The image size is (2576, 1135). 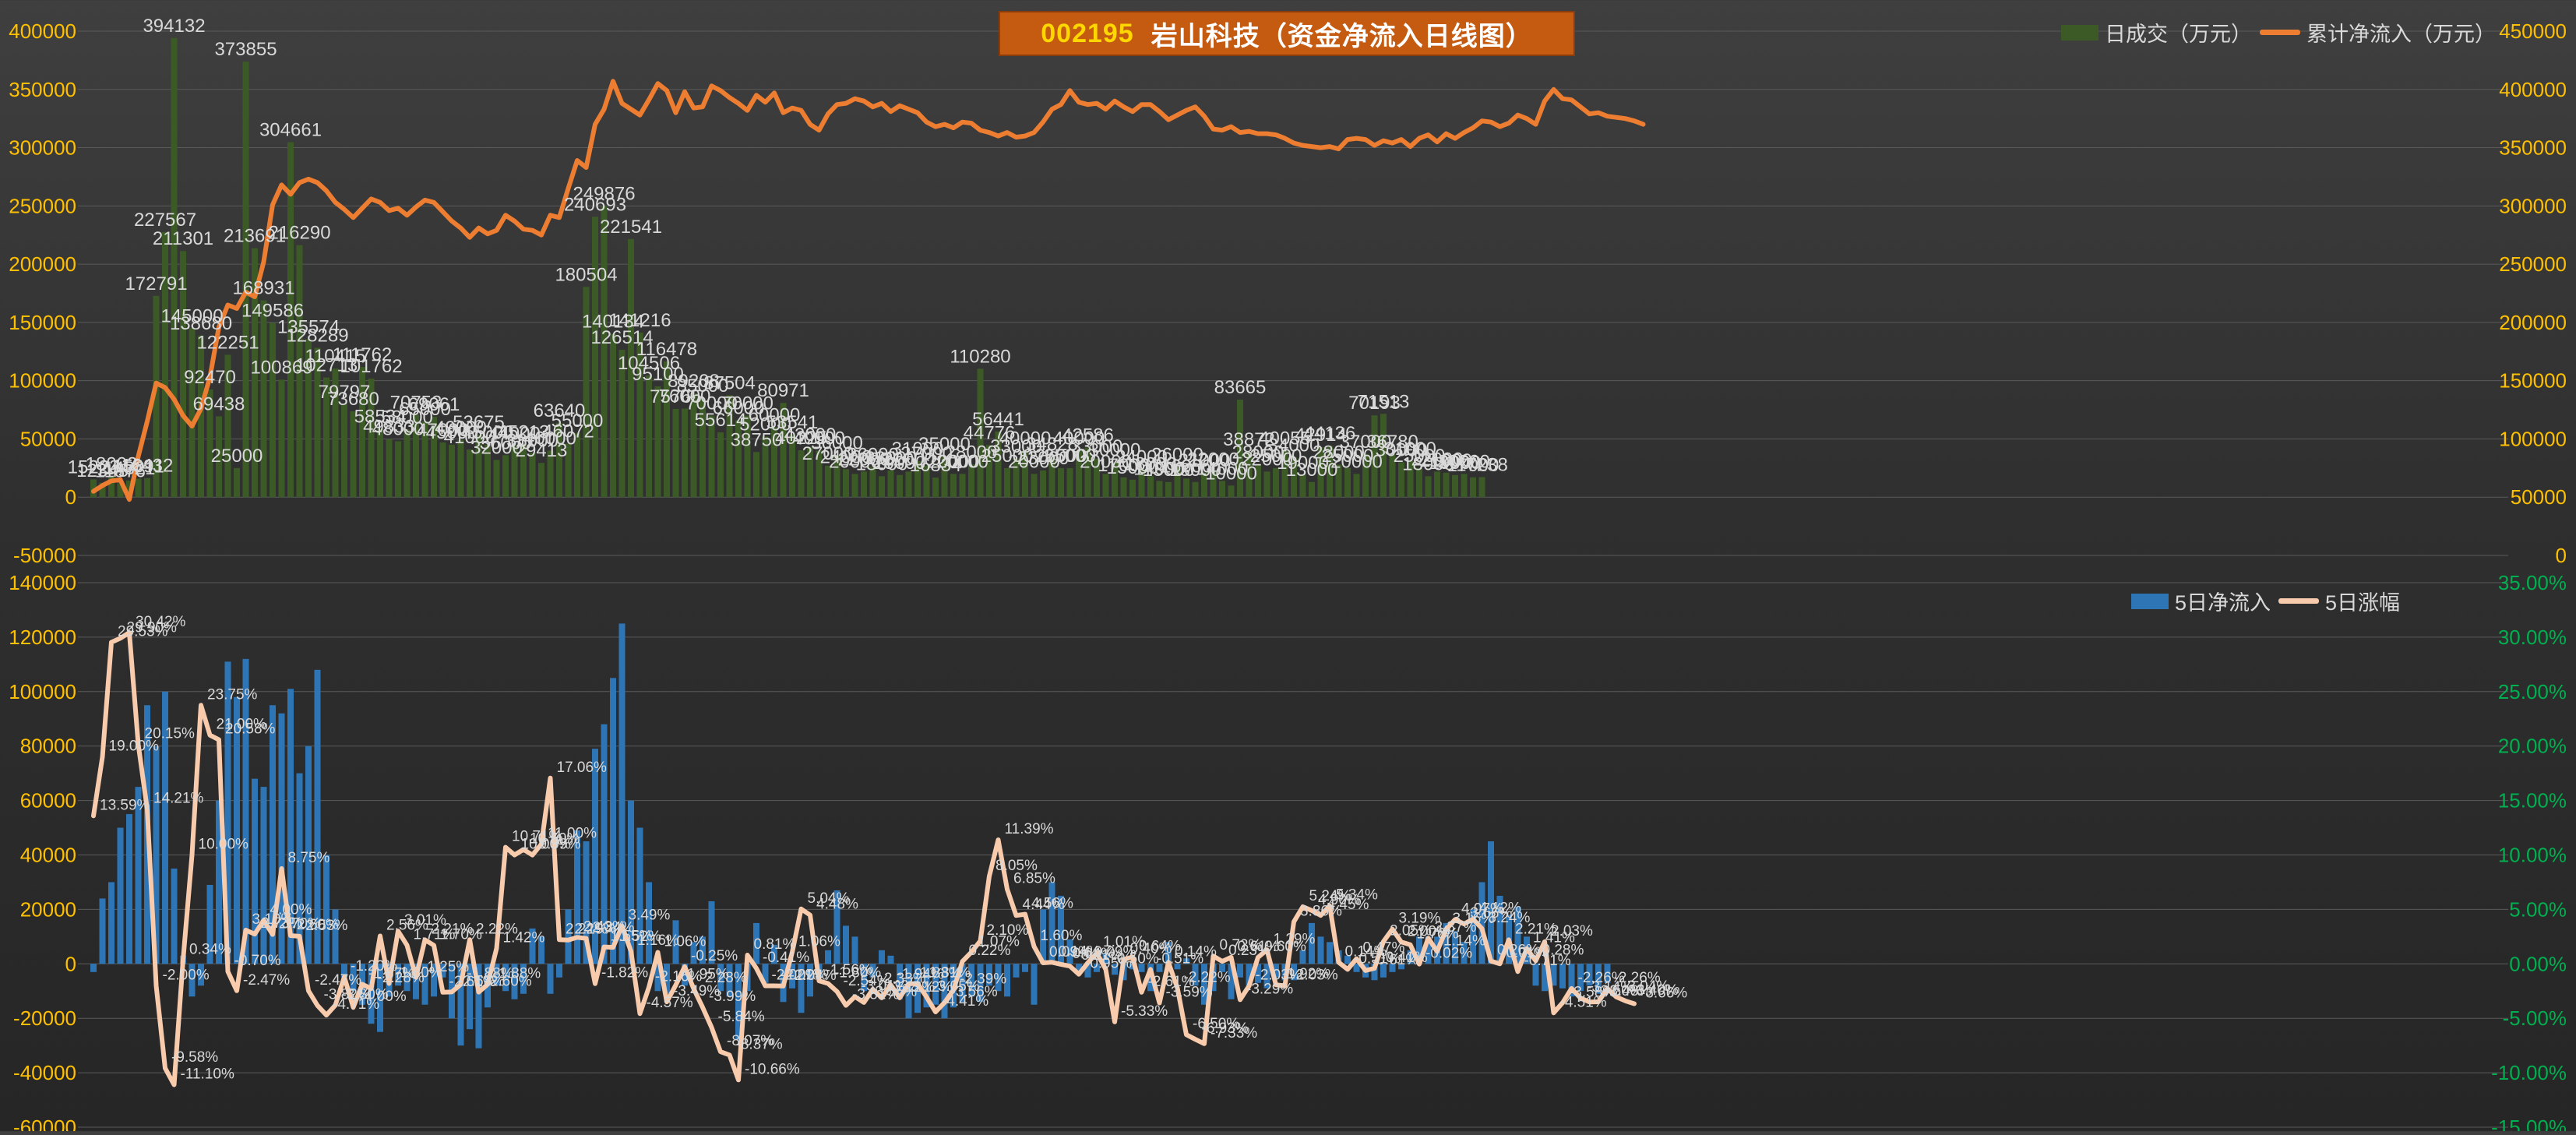 I want to click on p2-right-tick-label: -5.00%, so click(x=2535, y=1018).